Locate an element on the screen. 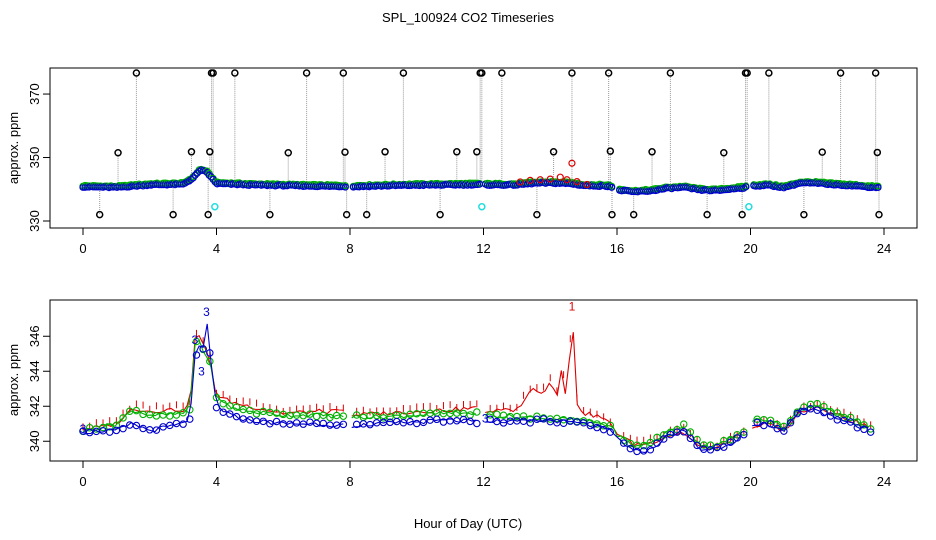 Image resolution: width=936 pixels, height=540 pixels. series-3-line is located at coordinates (213, 379).